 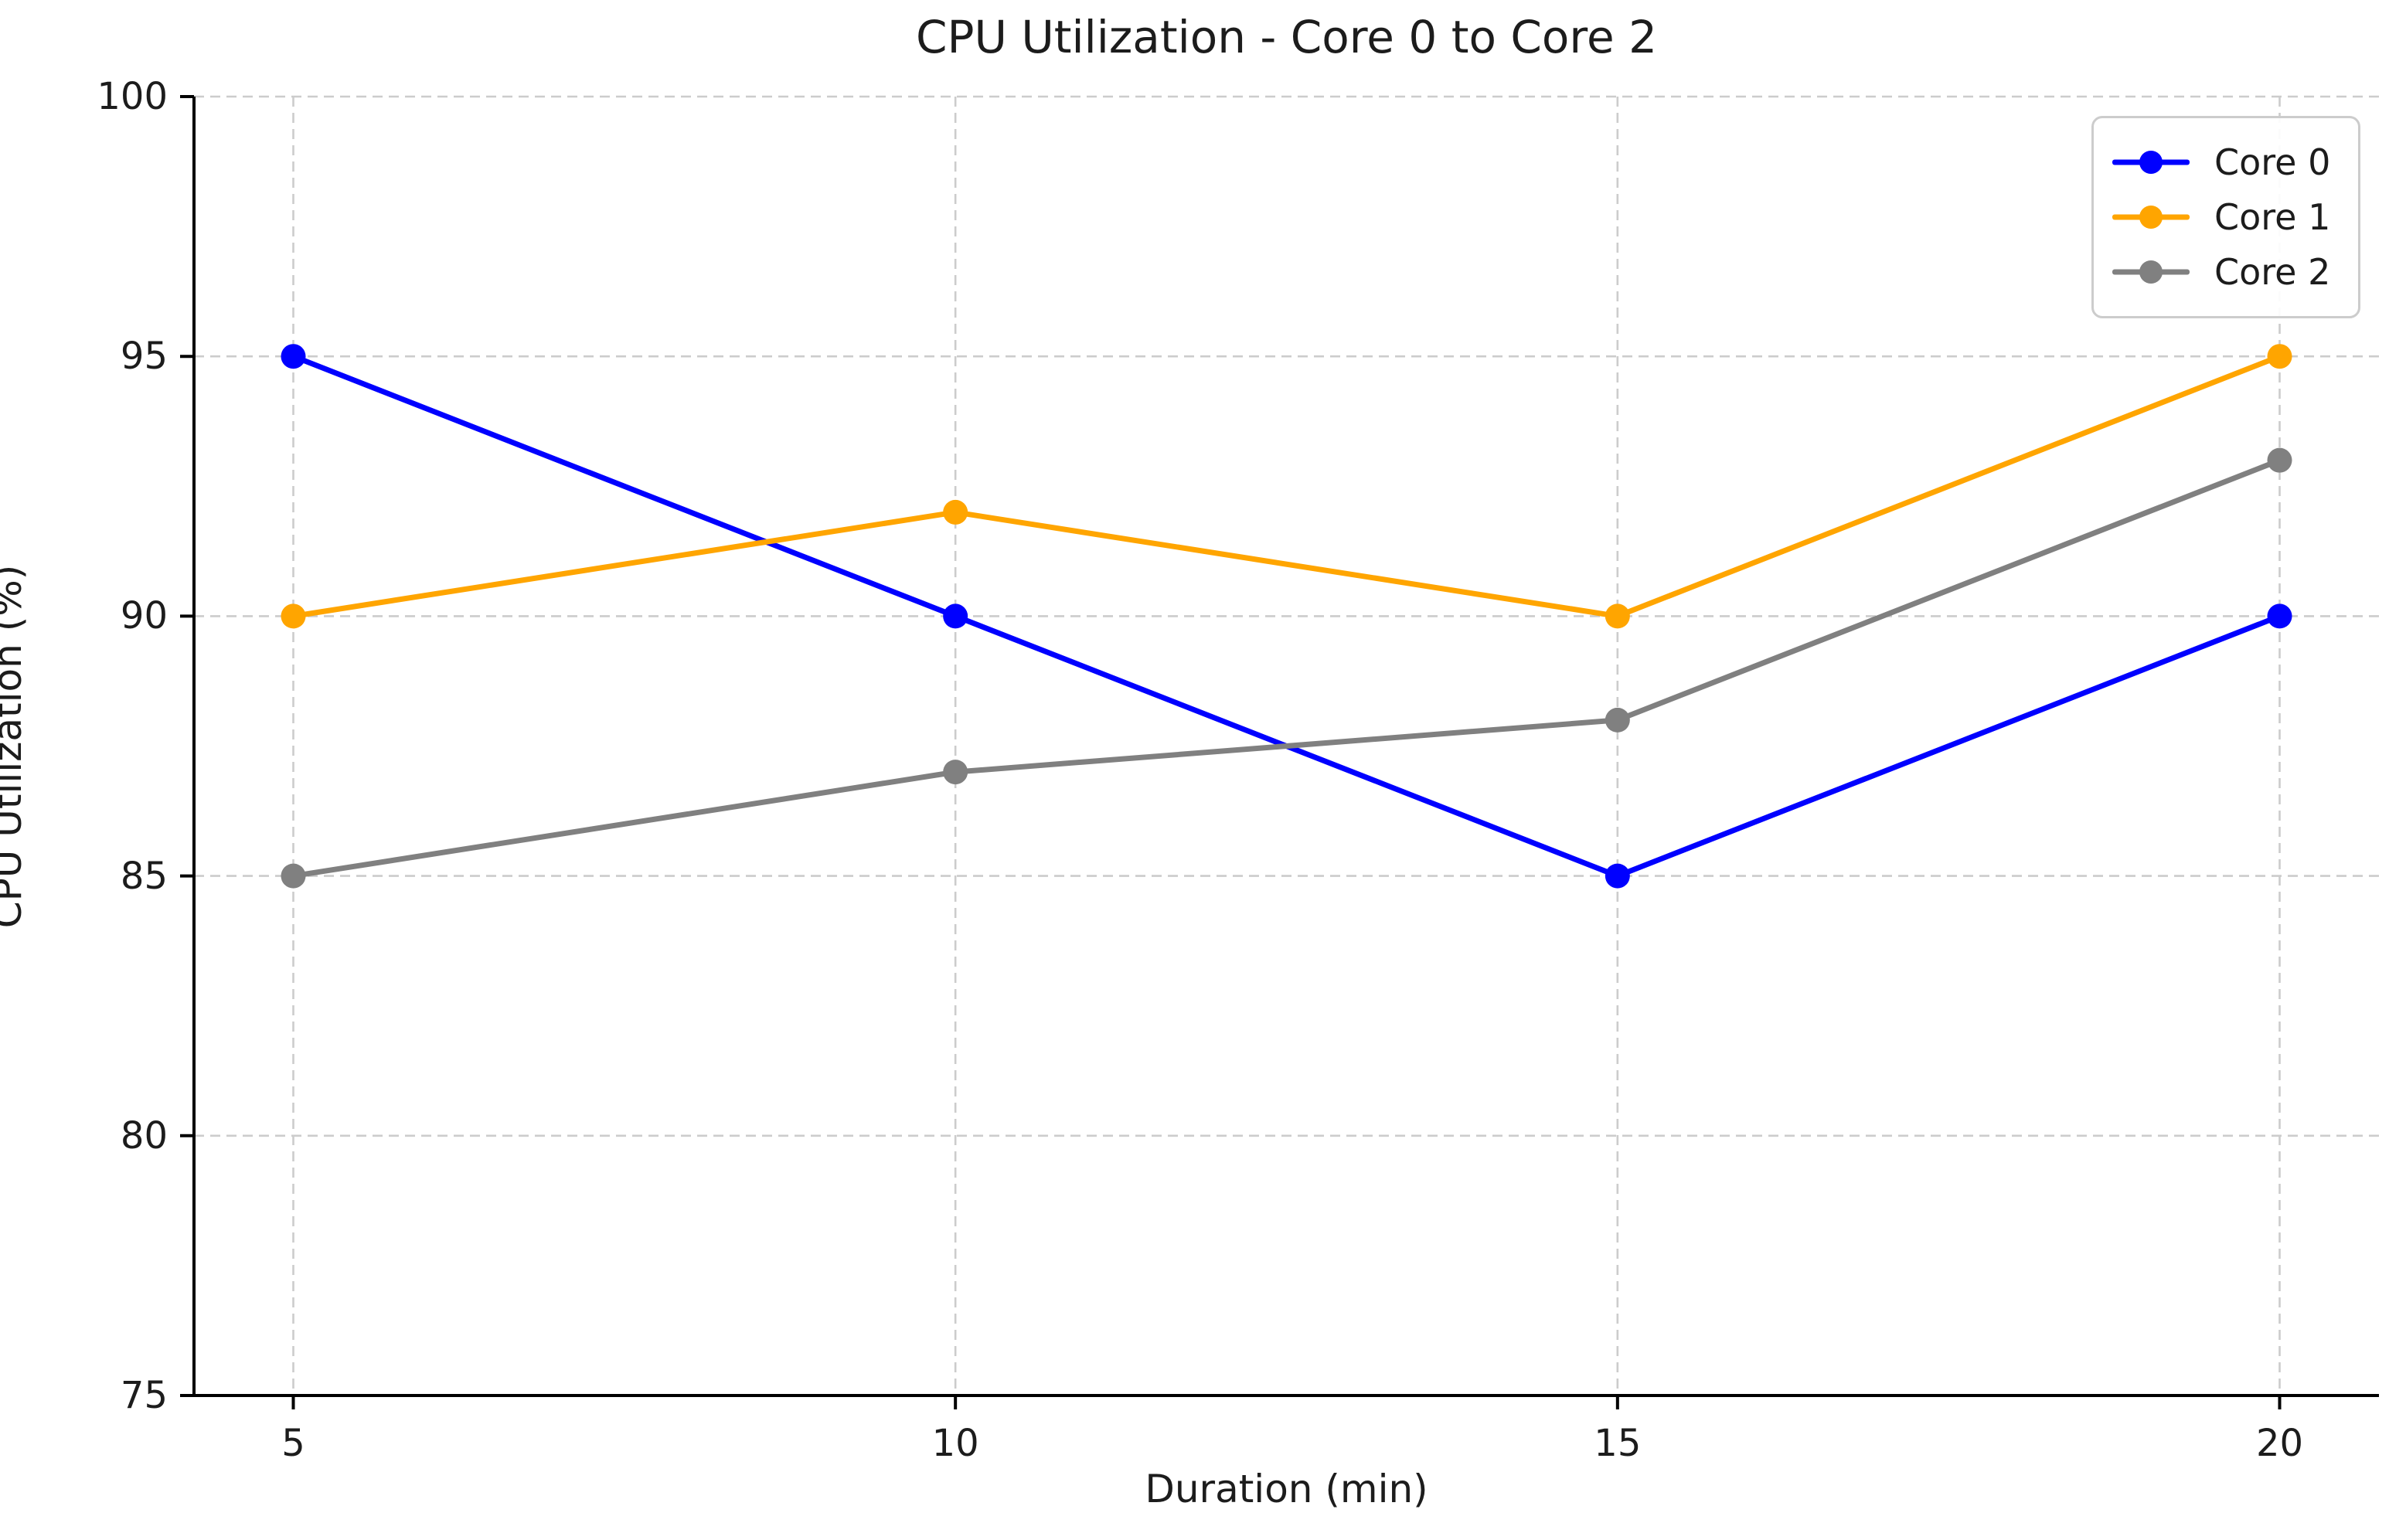 What do you see at coordinates (2272, 271) in the screenshot?
I see `legend-label: Core 2` at bounding box center [2272, 271].